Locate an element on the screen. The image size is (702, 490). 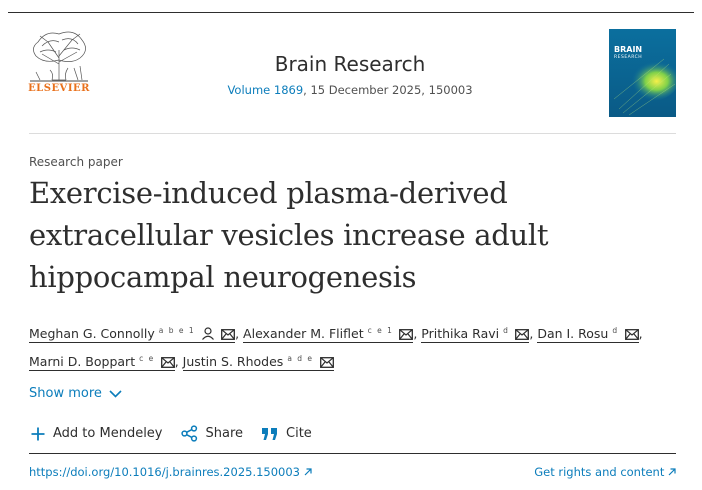
author-name: Meghan G. Connolly is located at coordinates (92, 334).